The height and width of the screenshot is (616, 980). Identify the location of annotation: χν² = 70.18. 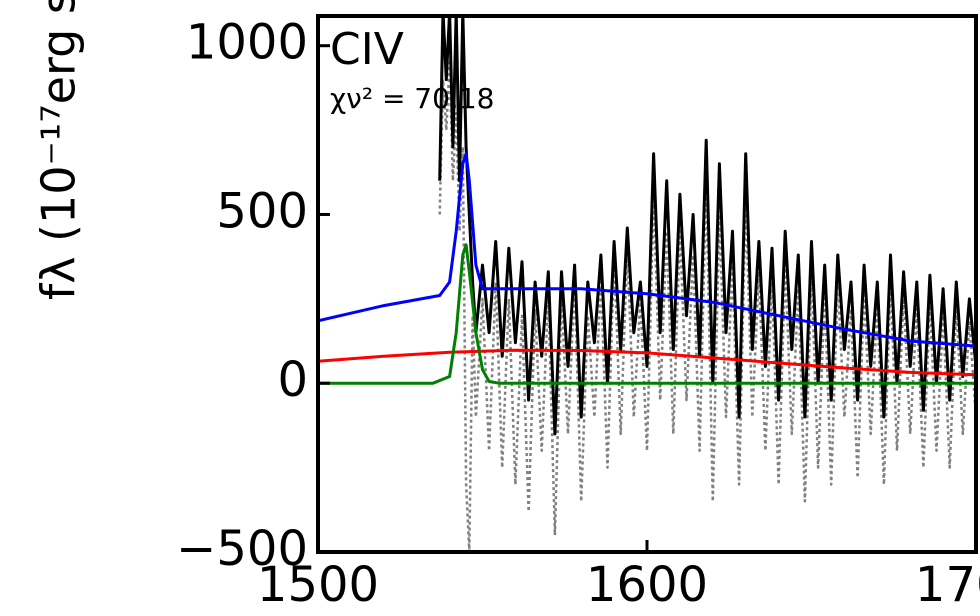
(412, 98).